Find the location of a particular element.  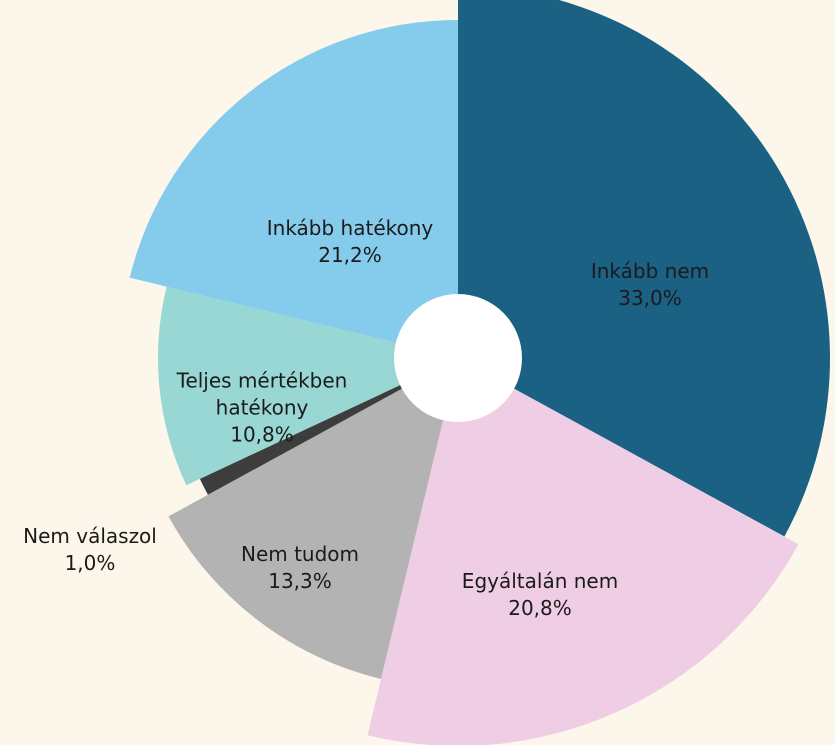

category-label: Inkább nem is located at coordinates (650, 271).